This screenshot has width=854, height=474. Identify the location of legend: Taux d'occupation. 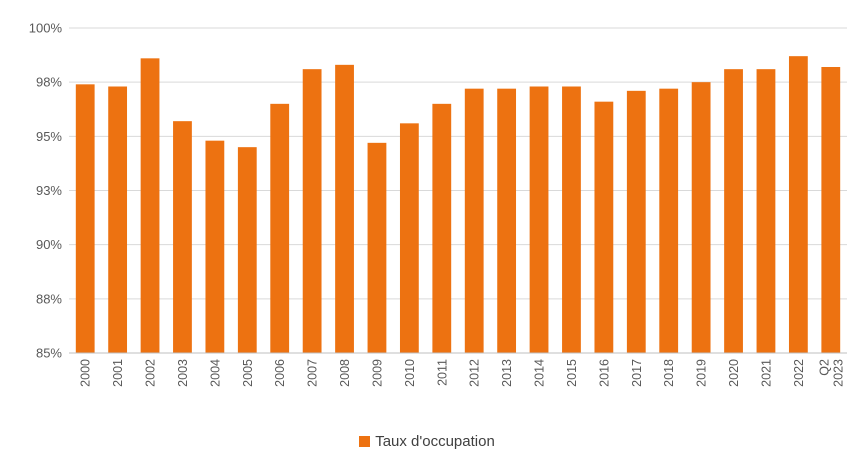
(427, 441).